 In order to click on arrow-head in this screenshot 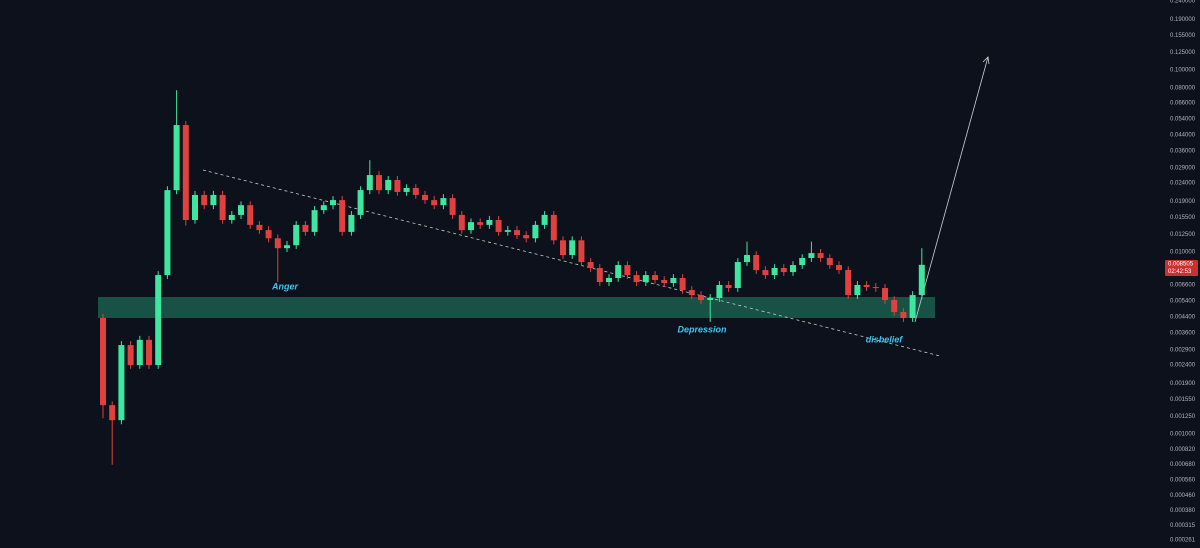, I will do `click(986, 60)`.